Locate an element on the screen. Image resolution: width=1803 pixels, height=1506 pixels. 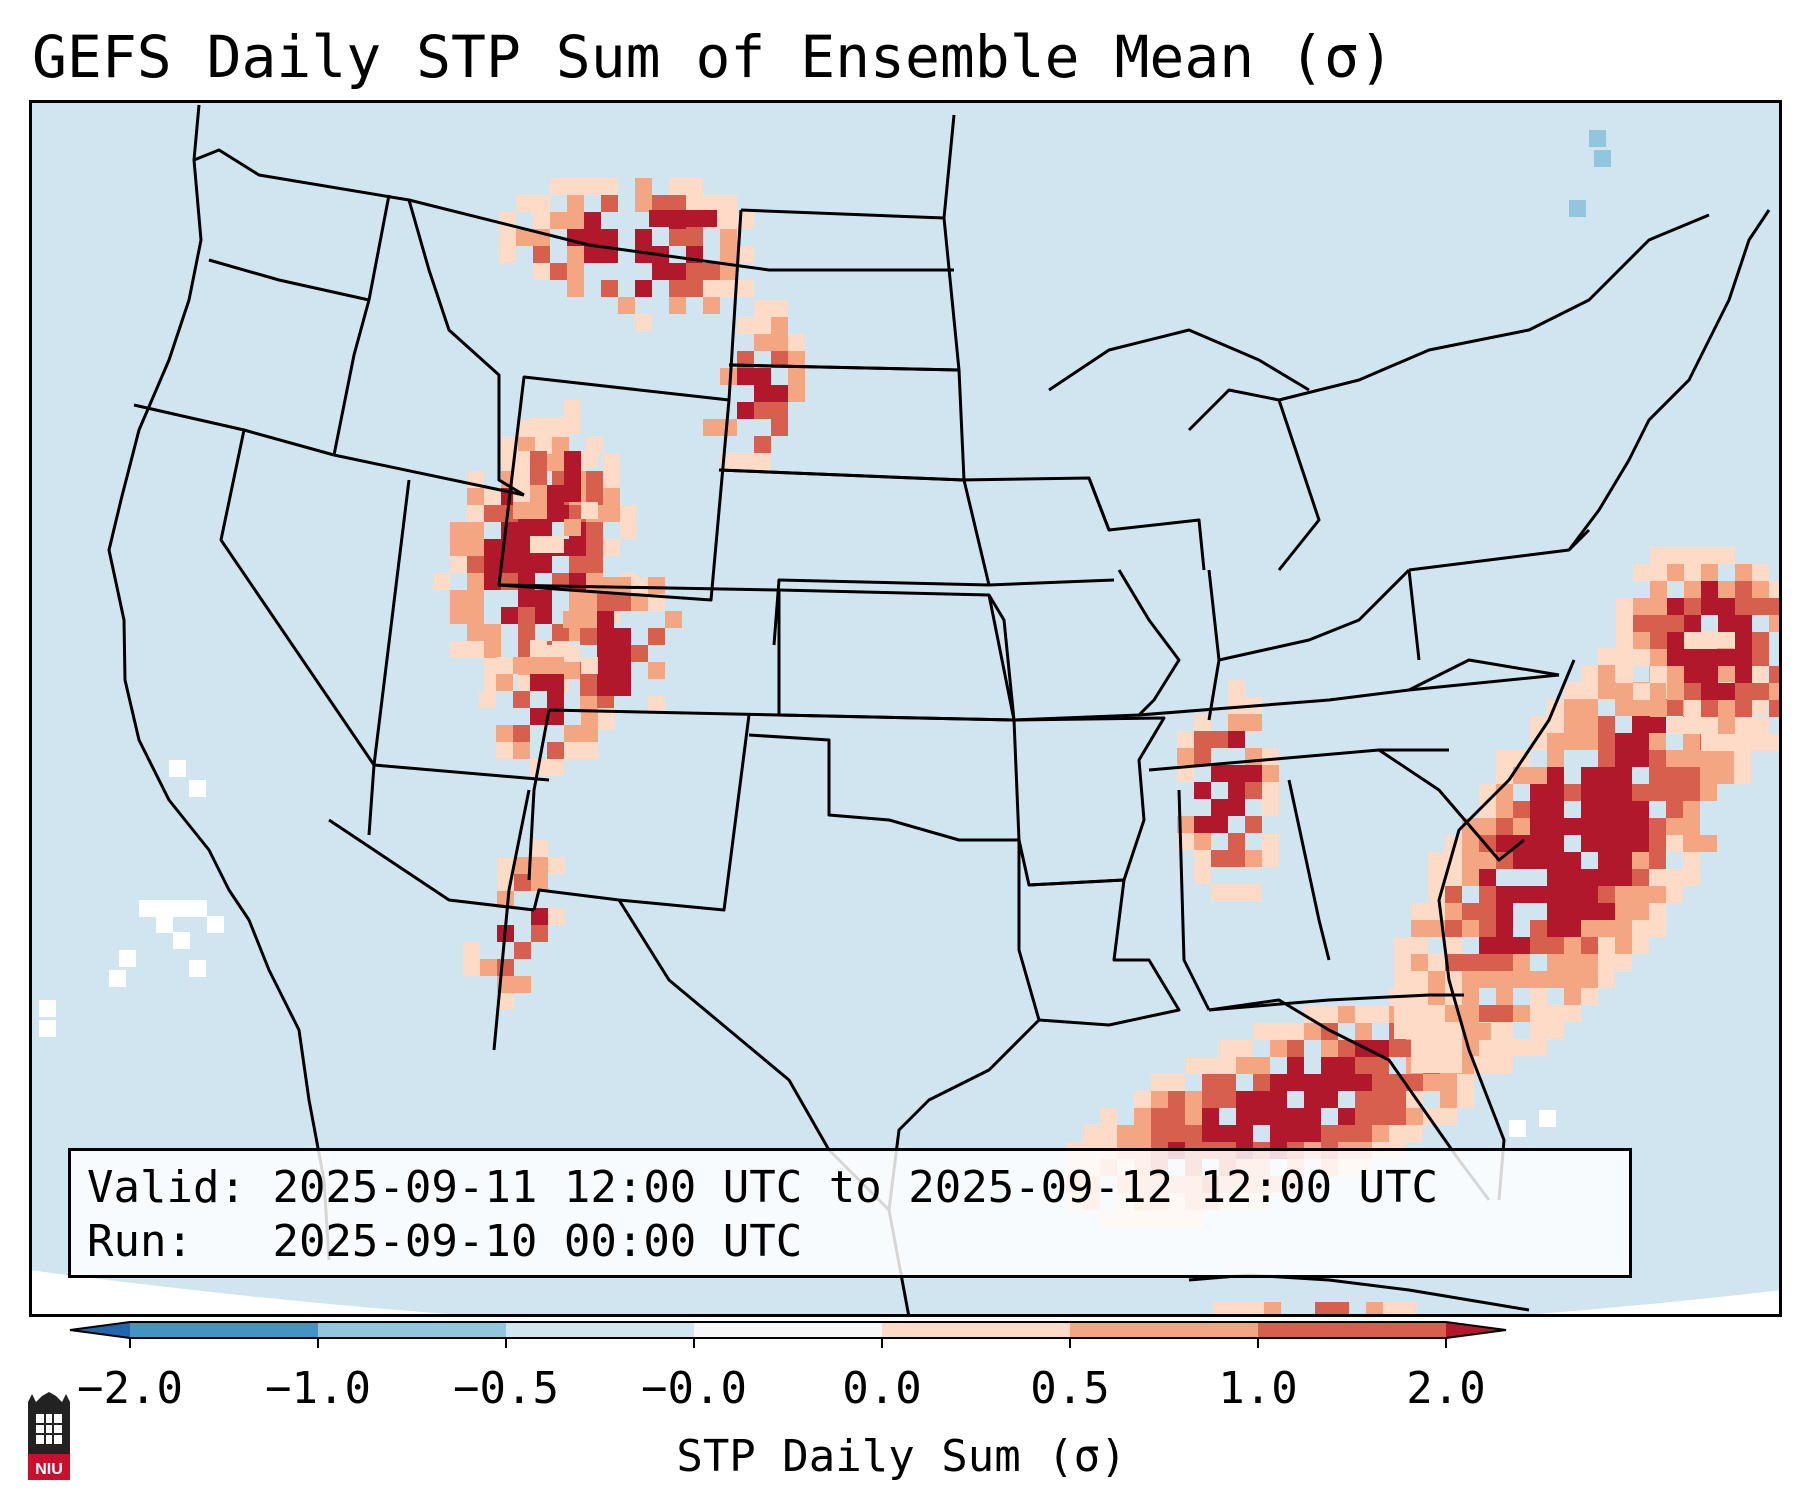
colorbar-tick-label: −0.0 is located at coordinates (694, 1388).